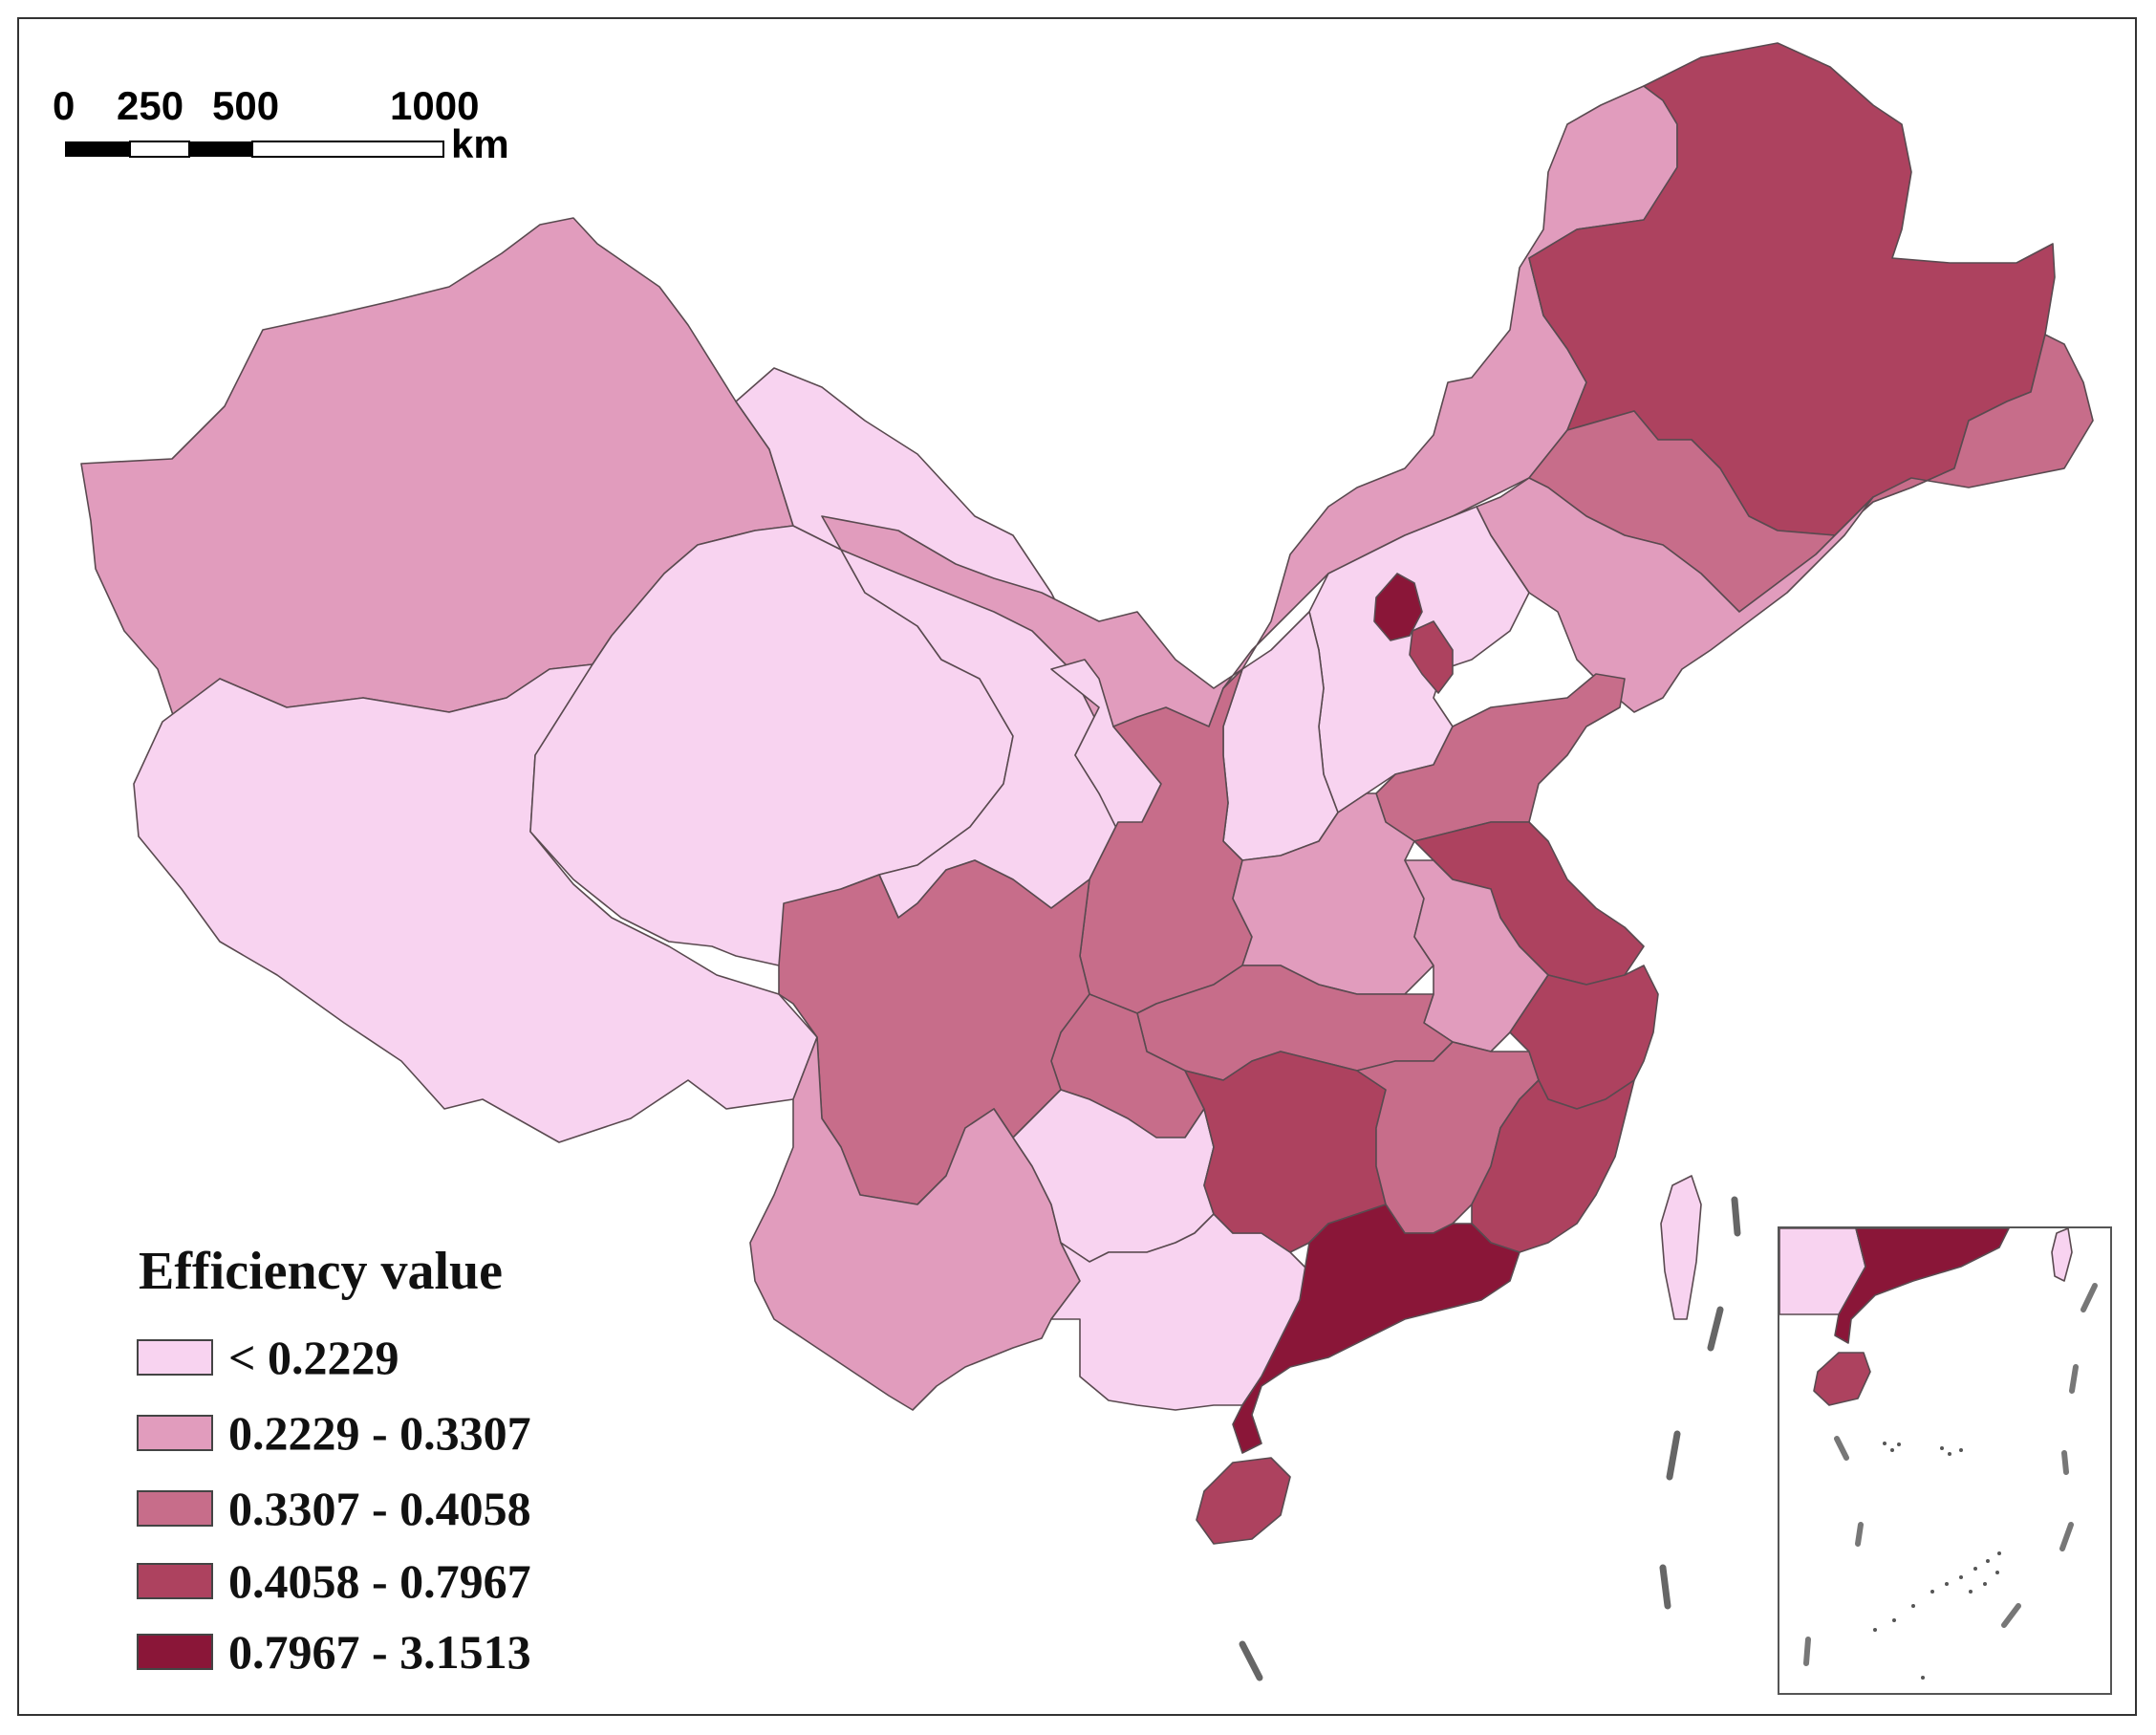  I want to click on inset-islands, so click(1937, 1561).